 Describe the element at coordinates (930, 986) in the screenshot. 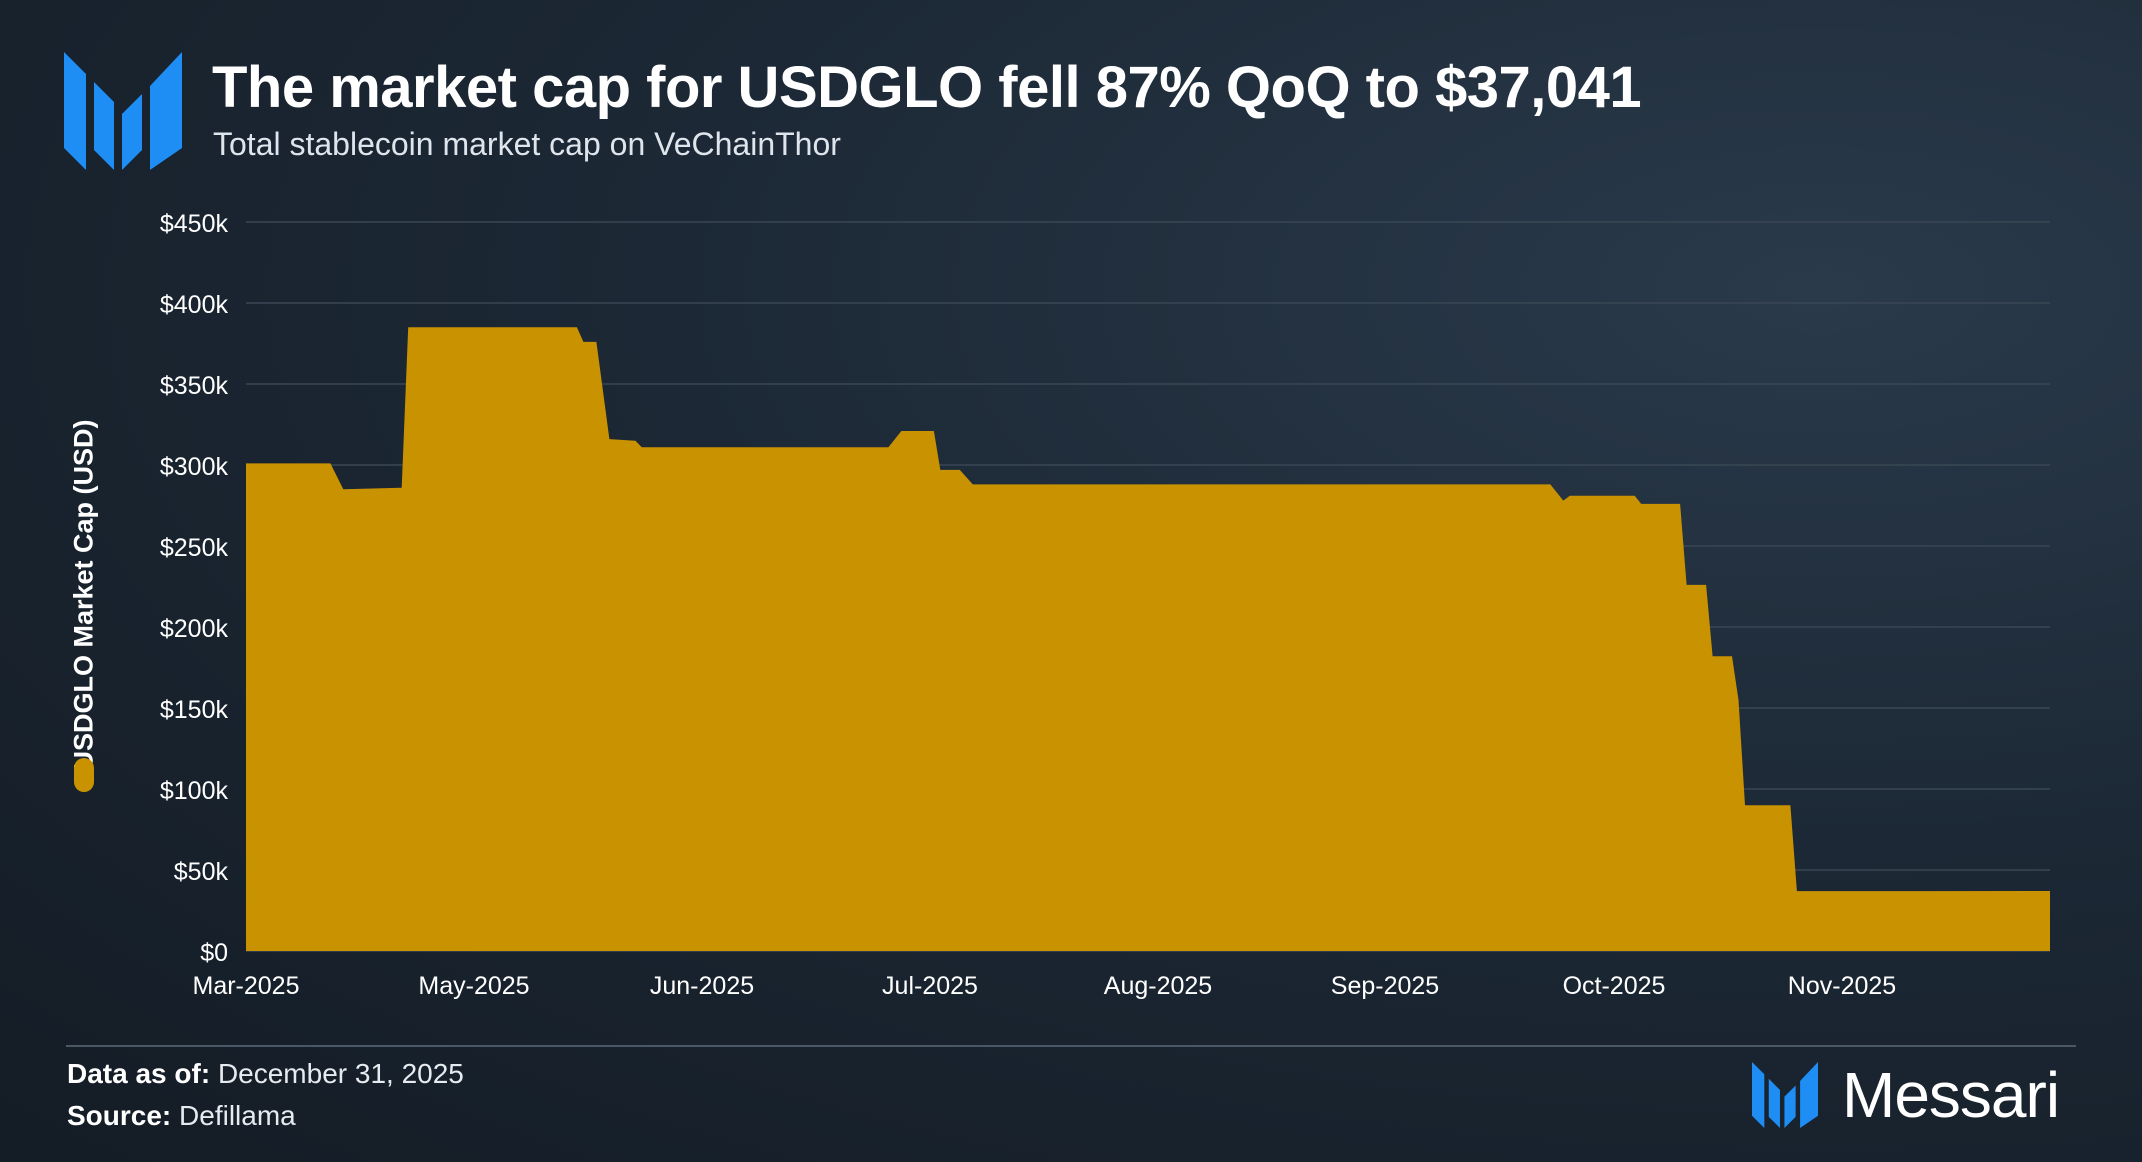

I see `x-tick-label: Jul-2025` at that location.